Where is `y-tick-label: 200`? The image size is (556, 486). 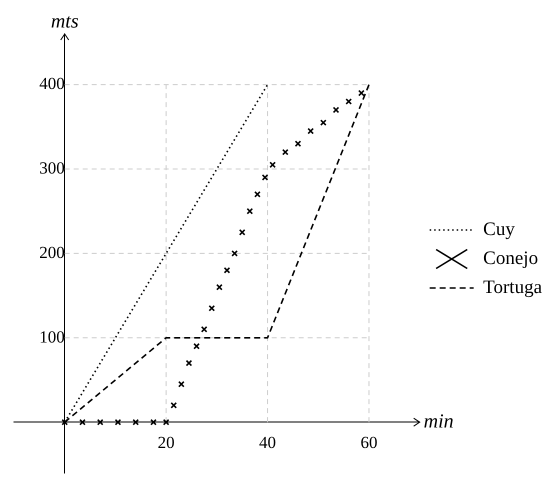 y-tick-label: 200 is located at coordinates (52, 252).